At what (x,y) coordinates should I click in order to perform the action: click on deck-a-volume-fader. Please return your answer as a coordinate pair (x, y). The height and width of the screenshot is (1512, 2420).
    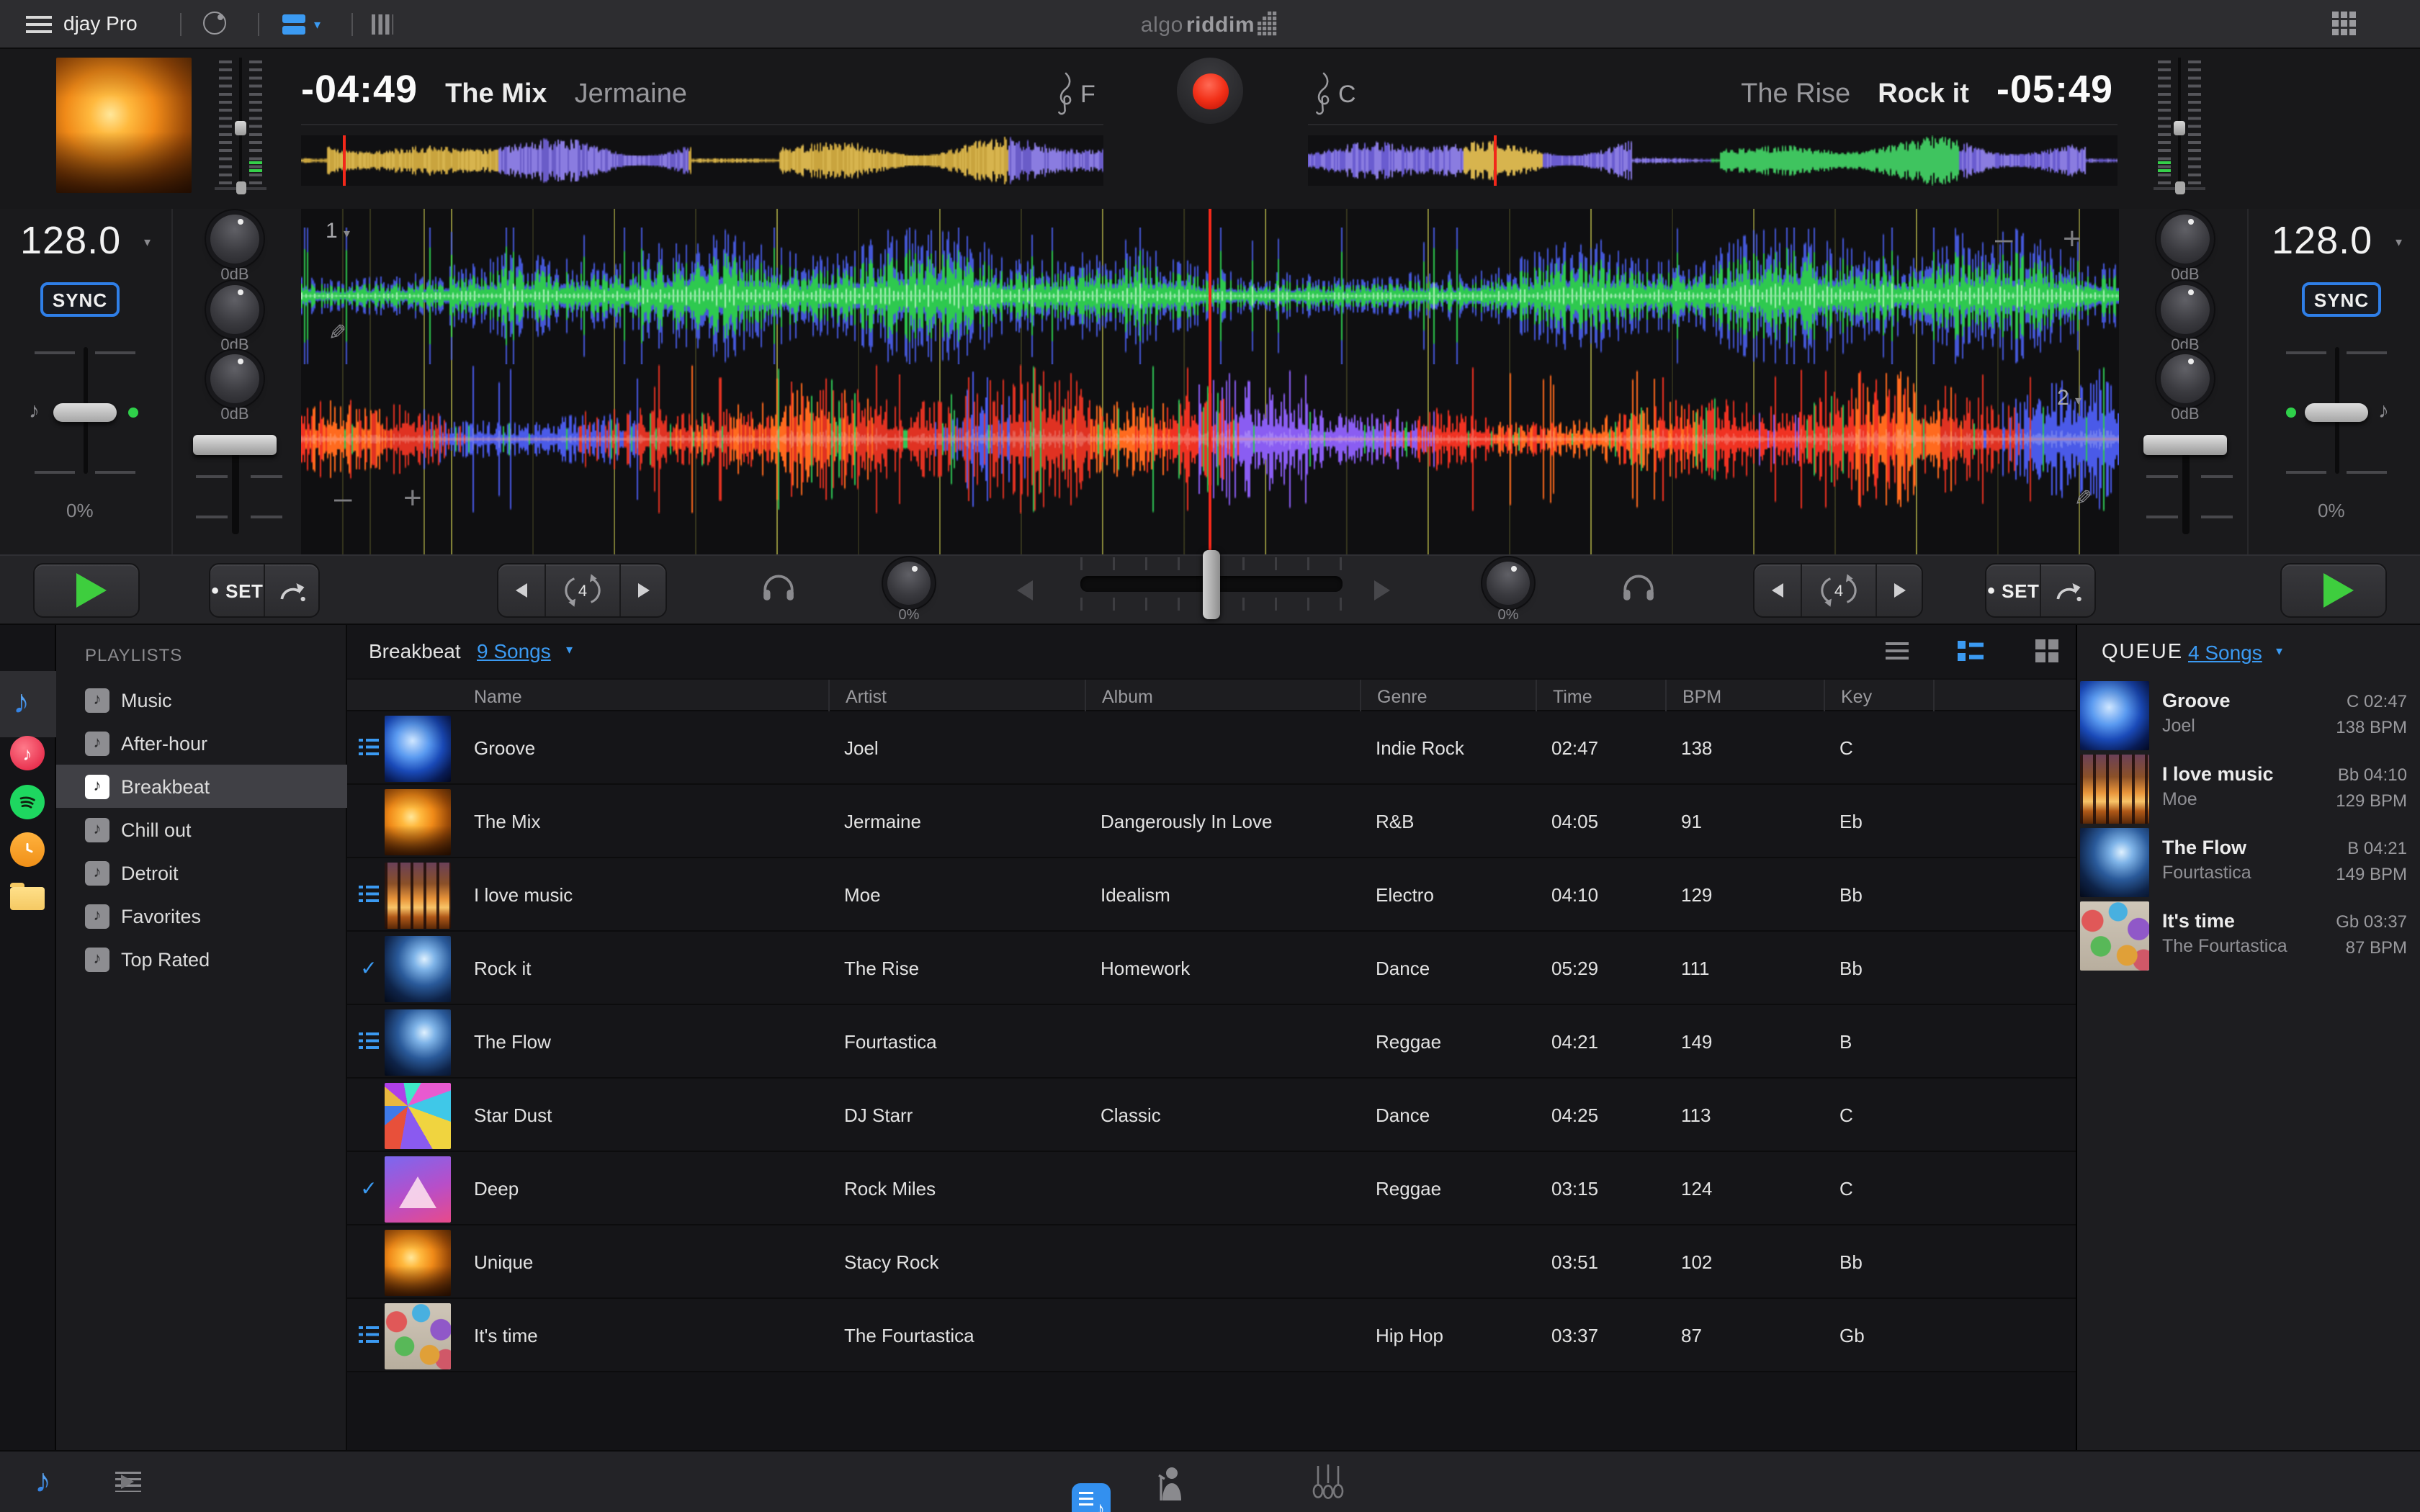
    Looking at the image, I should click on (235, 445).